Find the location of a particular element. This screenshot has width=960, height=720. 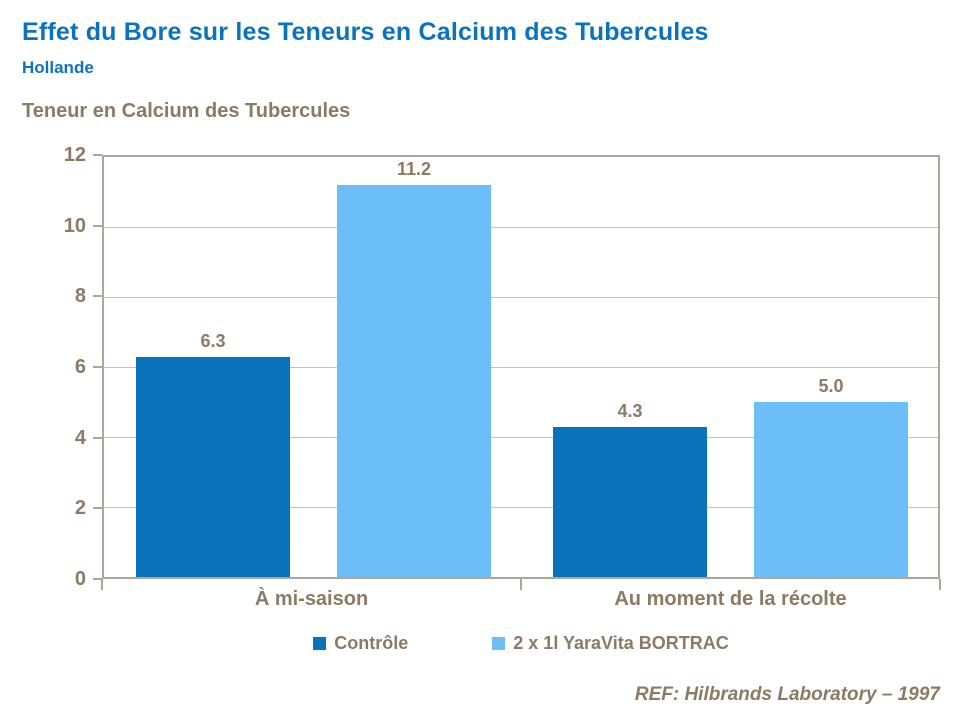

legend-item-1: Contrôle is located at coordinates (360, 643).